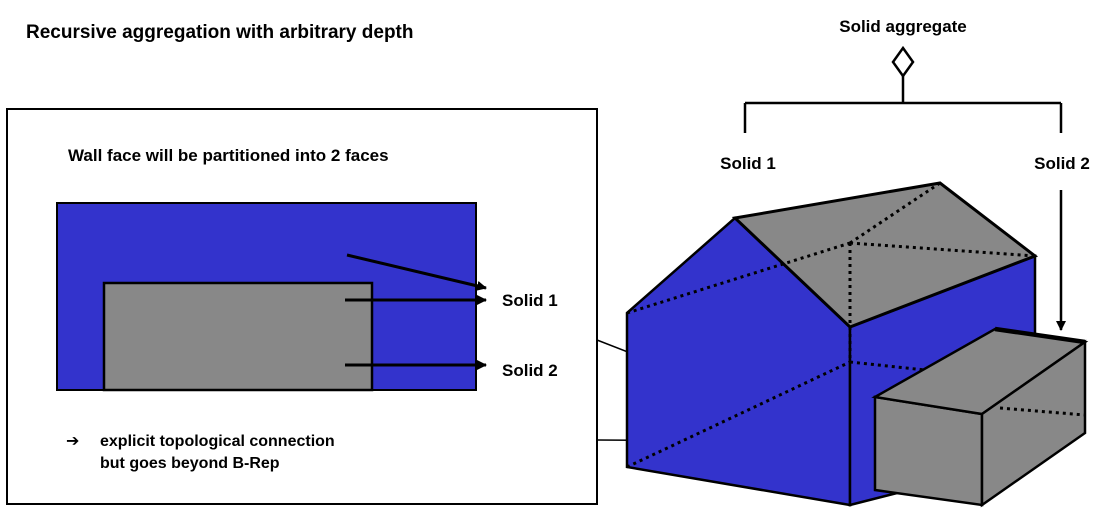 The width and height of the screenshot is (1102, 514). I want to click on partition-face, so click(238, 336).